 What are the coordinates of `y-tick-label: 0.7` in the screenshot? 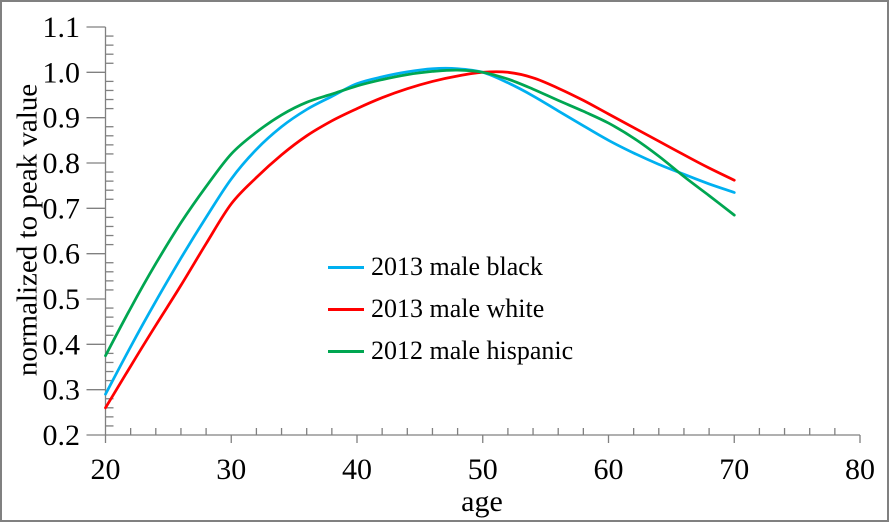 It's located at (62, 208).